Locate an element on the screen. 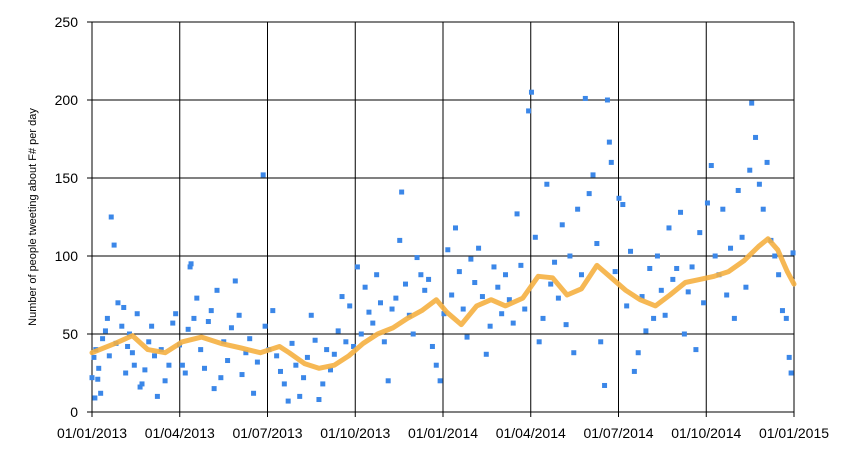 The width and height of the screenshot is (856, 461). y-tick-label: 50 is located at coordinates (70, 334).